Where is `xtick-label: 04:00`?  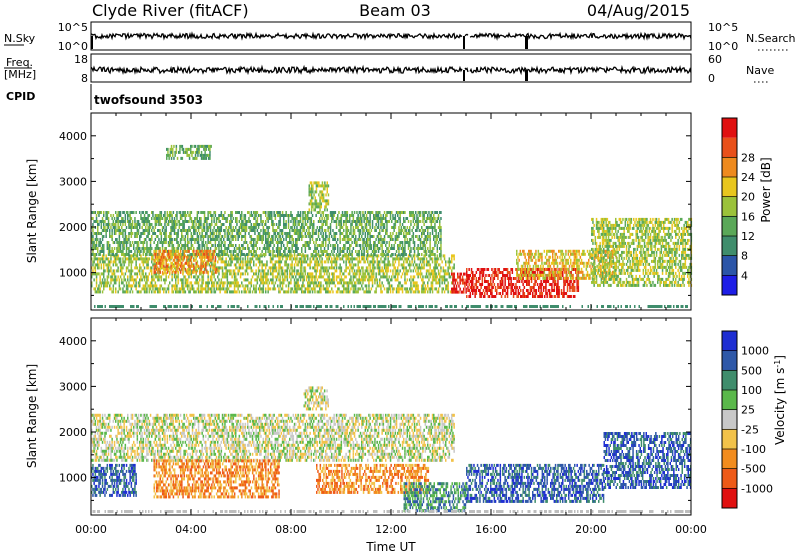 xtick-label: 04:00 is located at coordinates (191, 529).